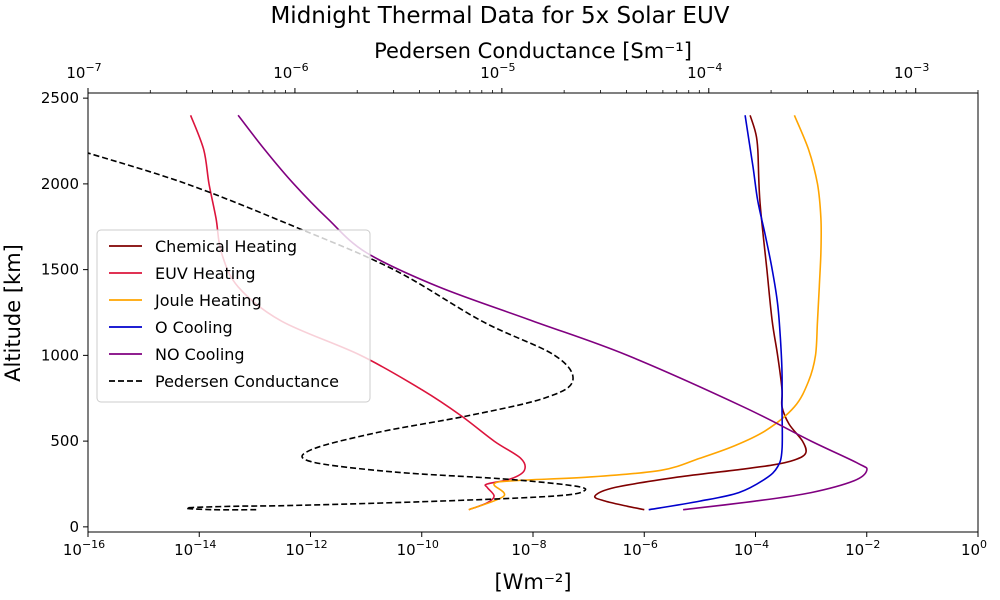 The width and height of the screenshot is (1000, 600). Describe the element at coordinates (60, 184) in the screenshot. I see `y-tick-label: 2000` at that location.